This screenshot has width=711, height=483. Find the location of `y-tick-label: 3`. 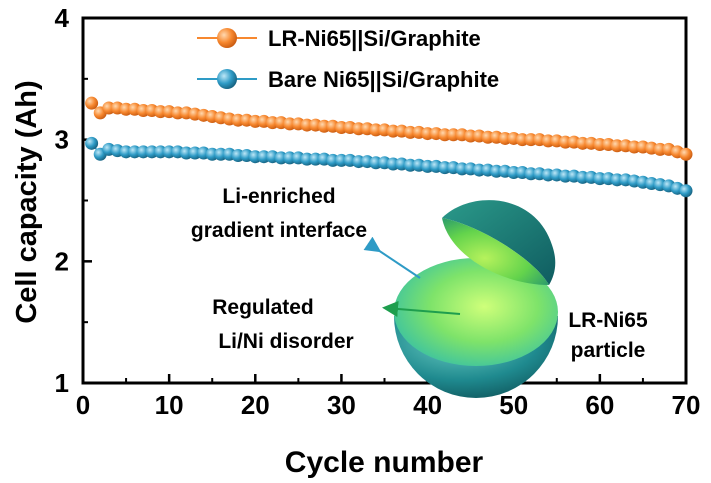

y-tick-label: 3 is located at coordinates (62, 140).